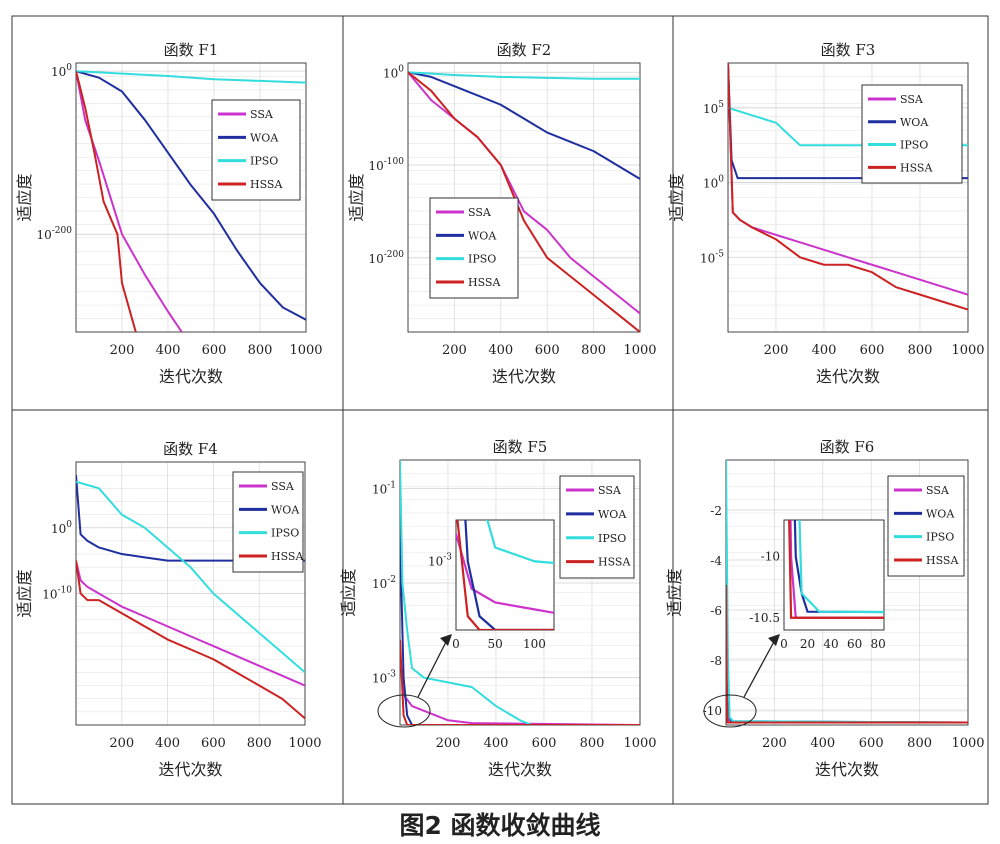 The image size is (1000, 844). Describe the element at coordinates (713, 108) in the screenshot. I see `y-tick-label: 10⁵` at that location.